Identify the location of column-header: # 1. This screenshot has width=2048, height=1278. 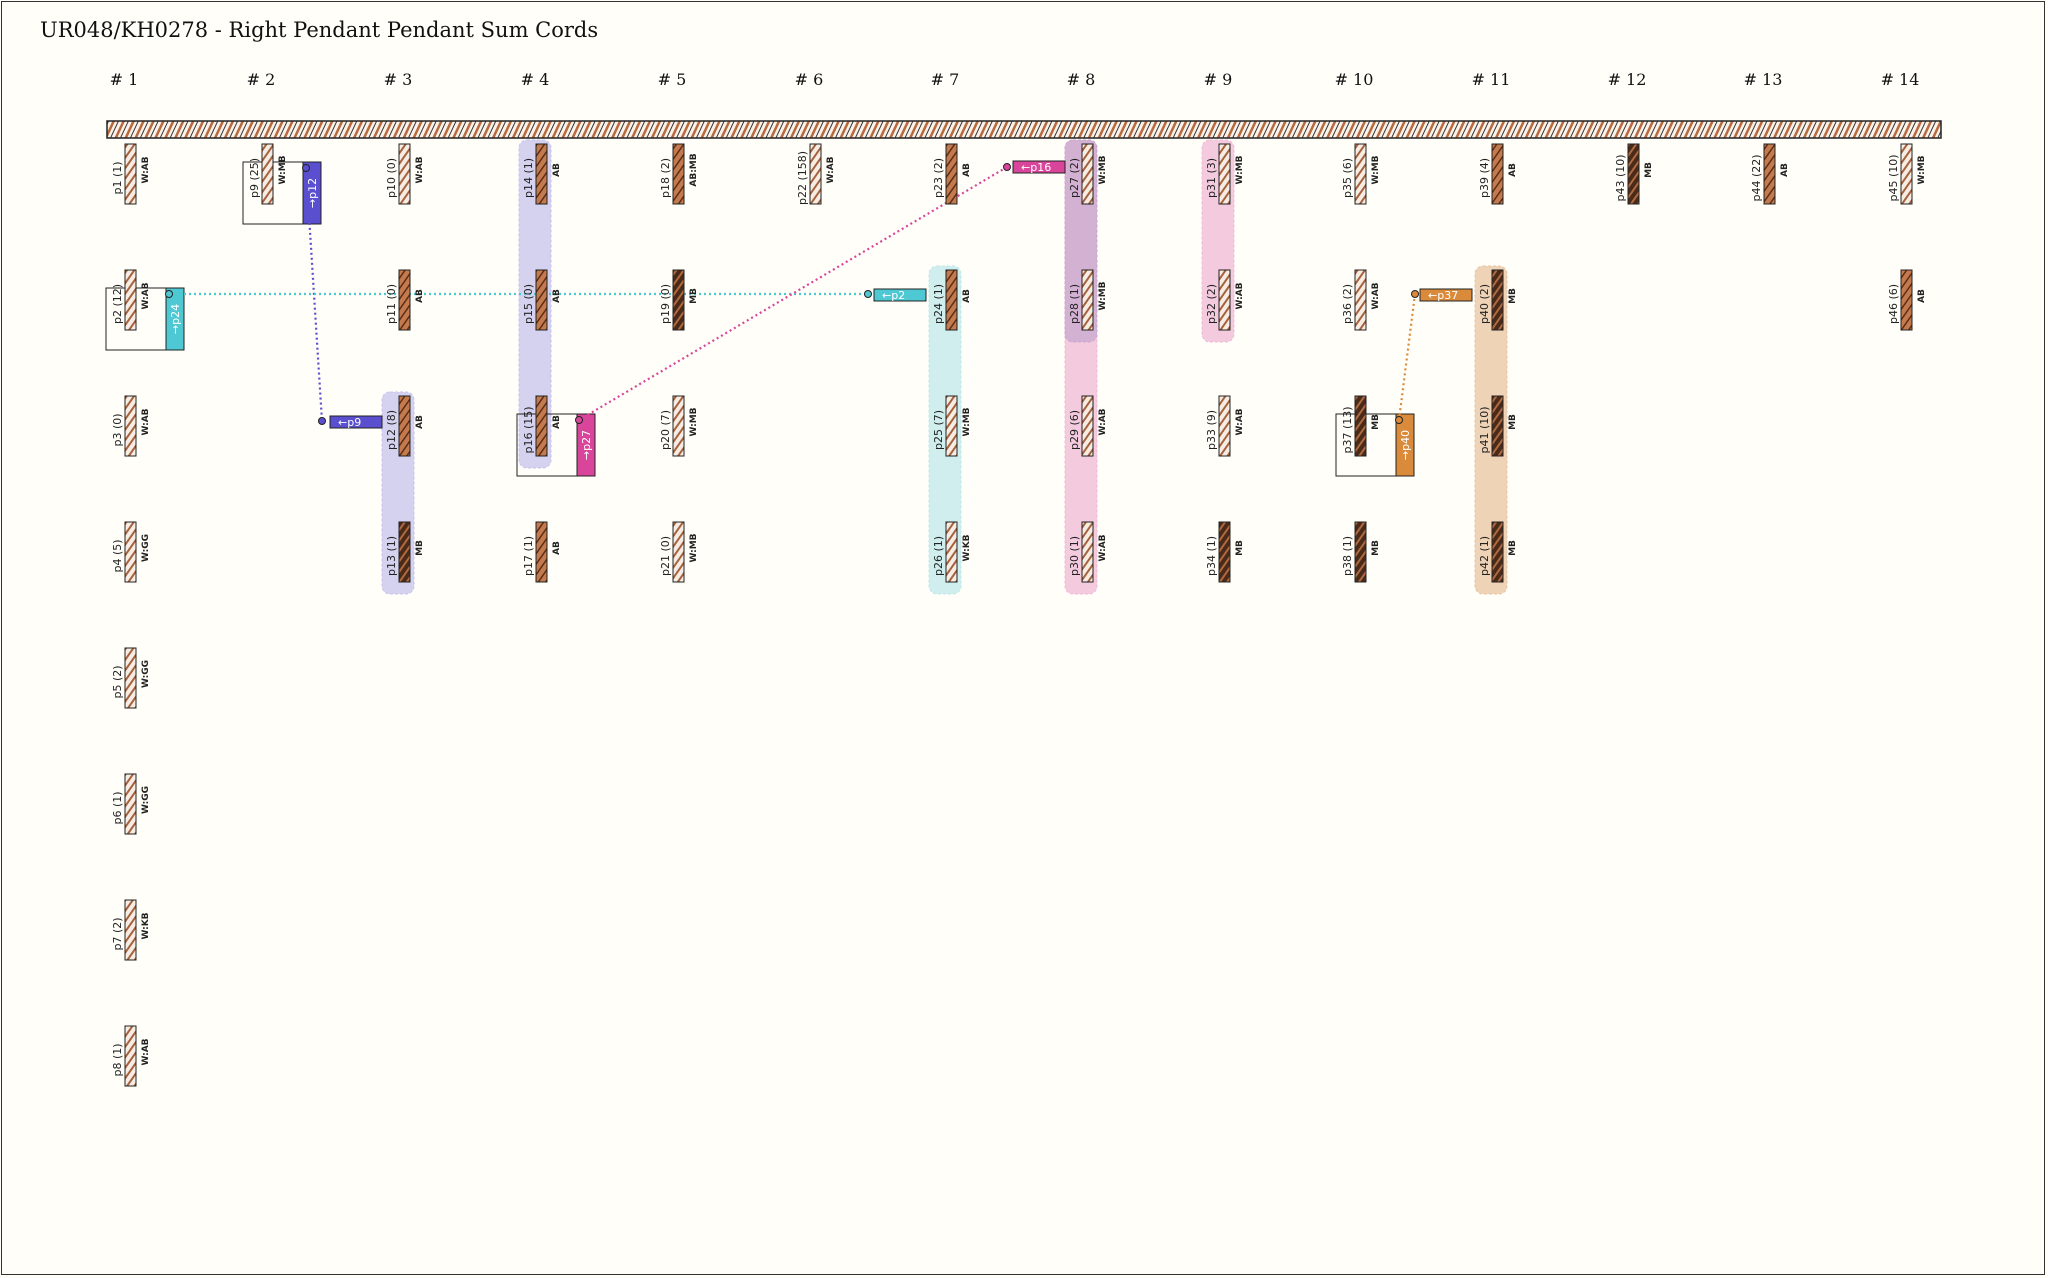
(124, 79).